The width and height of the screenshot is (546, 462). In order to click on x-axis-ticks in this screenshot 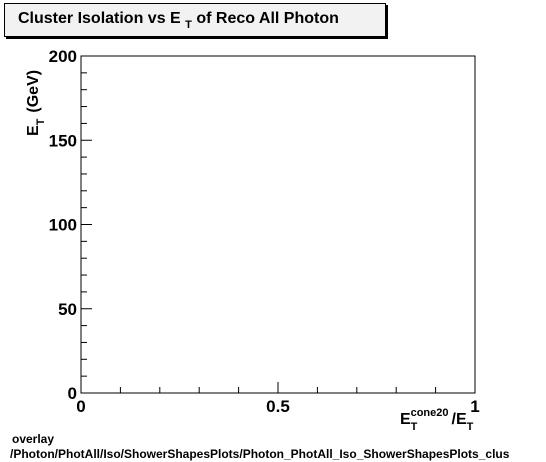, I will do `click(278, 387)`.